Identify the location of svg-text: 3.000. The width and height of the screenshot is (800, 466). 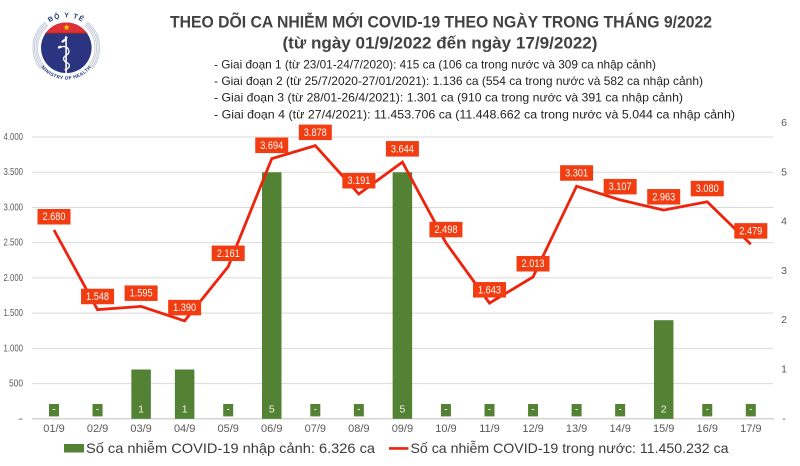
(14, 207).